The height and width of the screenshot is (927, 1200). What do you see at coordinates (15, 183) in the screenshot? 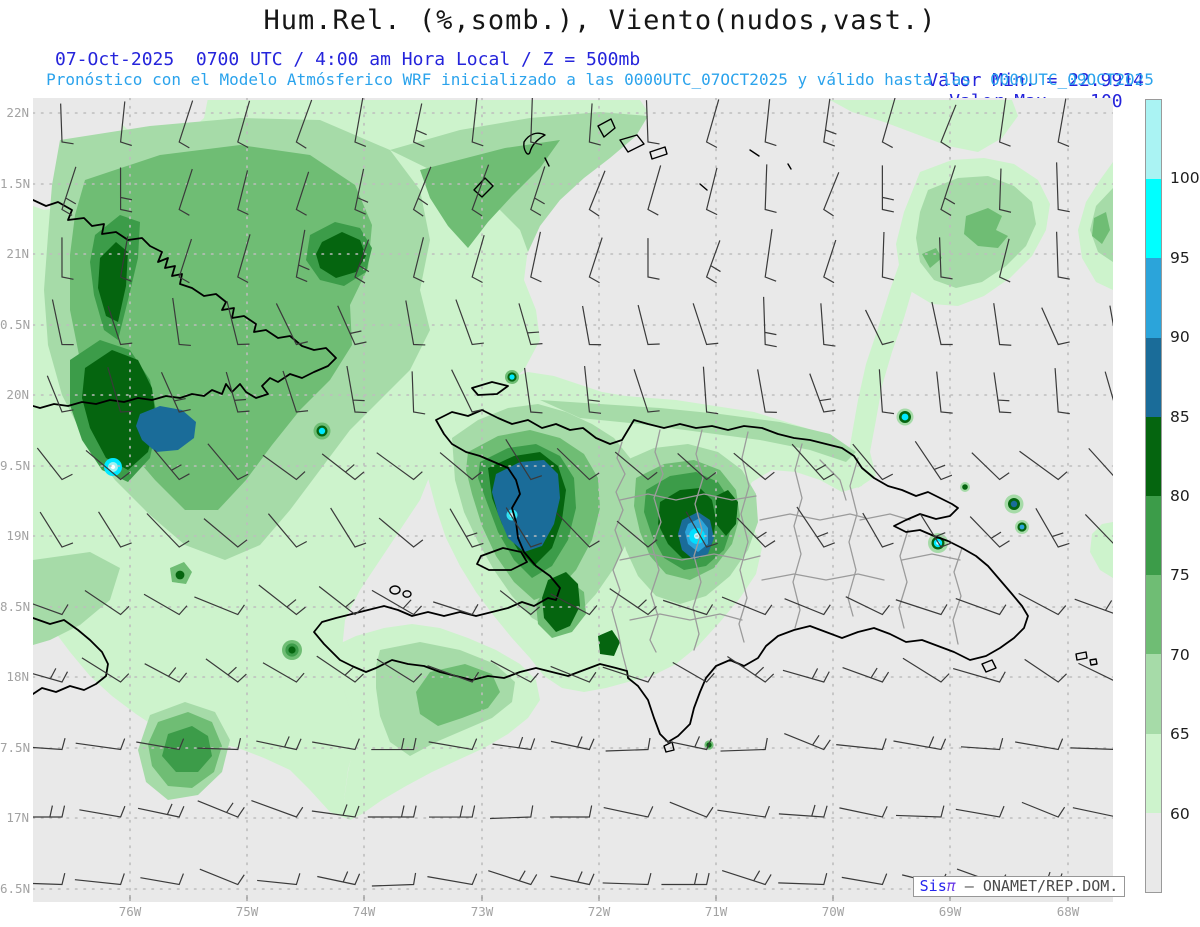
I see `lat-tick-label: 1.5N` at bounding box center [15, 183].